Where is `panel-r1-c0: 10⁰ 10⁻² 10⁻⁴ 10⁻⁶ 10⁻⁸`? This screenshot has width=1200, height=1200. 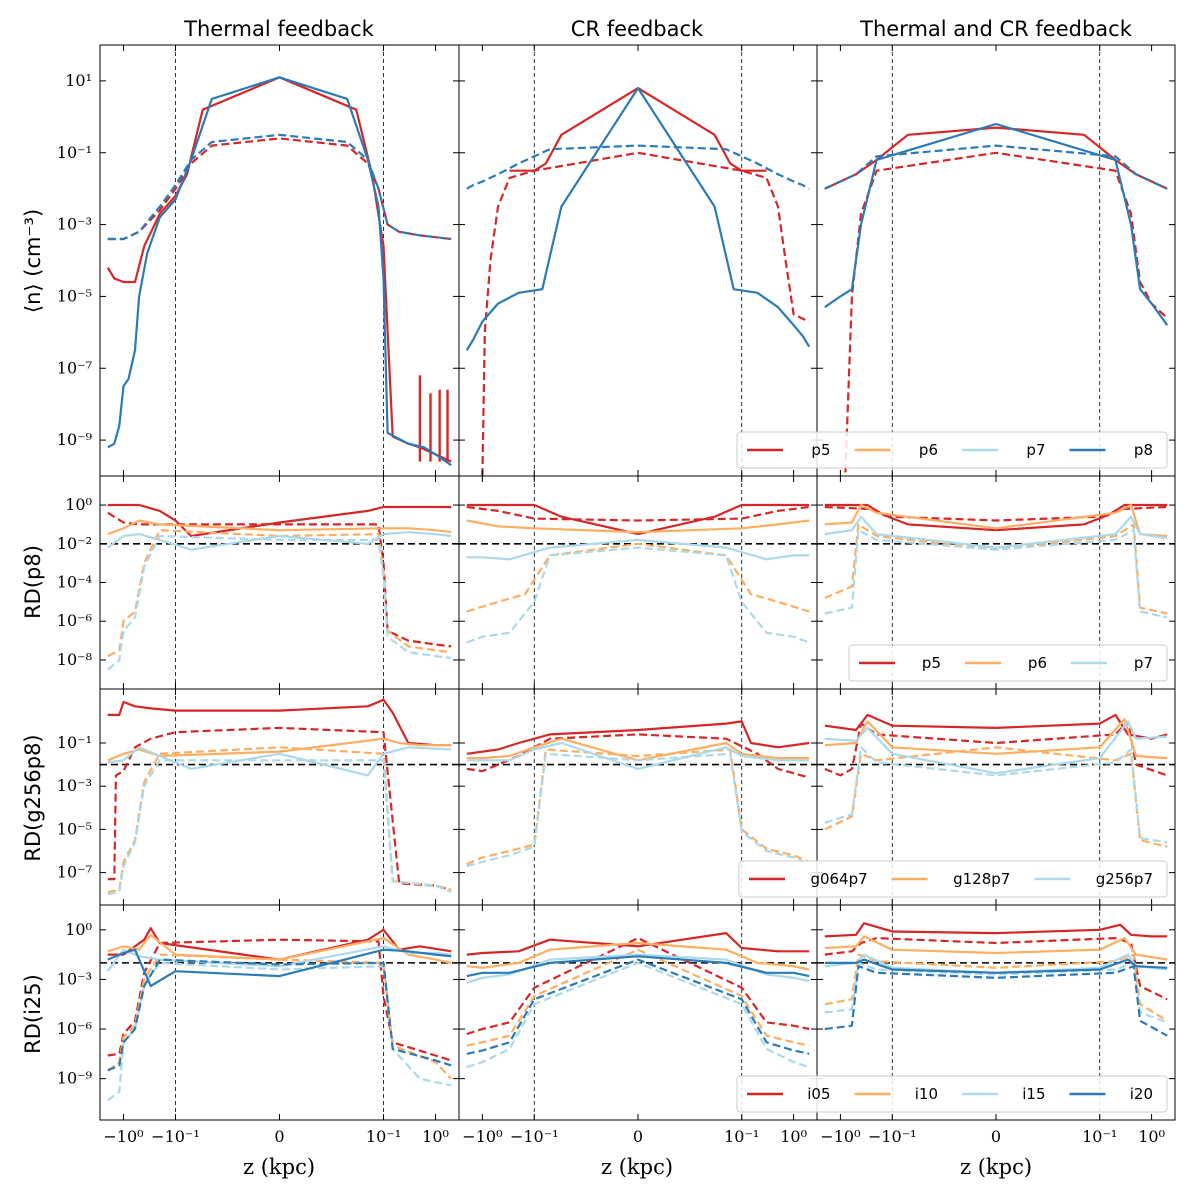 panel-r1-c0: 10⁰ 10⁻² 10⁻⁴ 10⁻⁶ 10⁻⁸ is located at coordinates (258, 582).